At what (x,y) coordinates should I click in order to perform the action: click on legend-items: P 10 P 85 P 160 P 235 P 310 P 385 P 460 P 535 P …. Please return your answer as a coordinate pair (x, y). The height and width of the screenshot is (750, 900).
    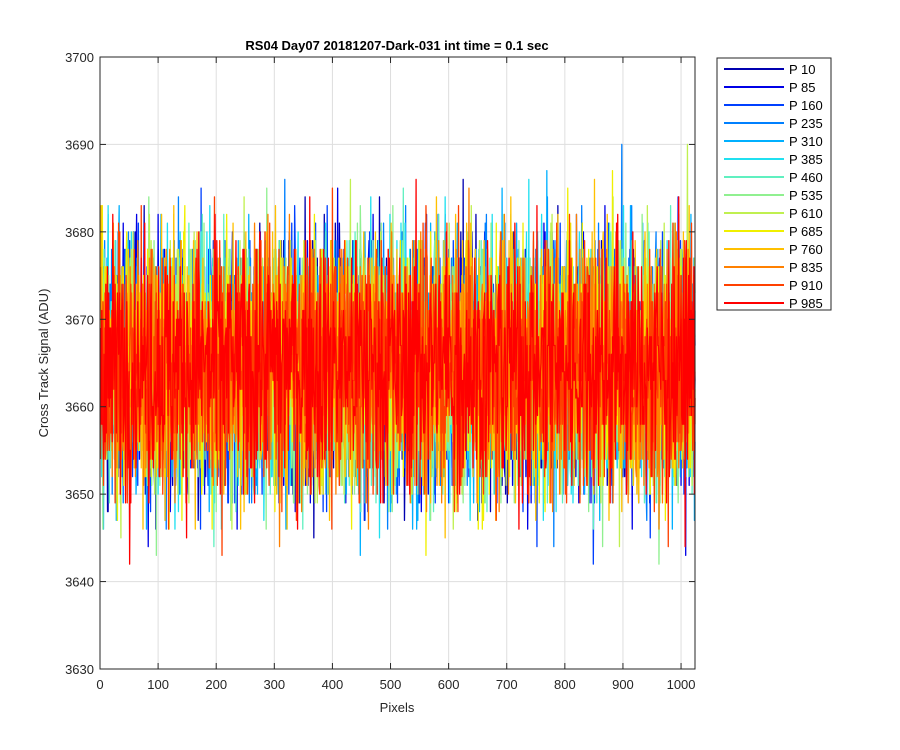
    Looking at the image, I should click on (773, 186).